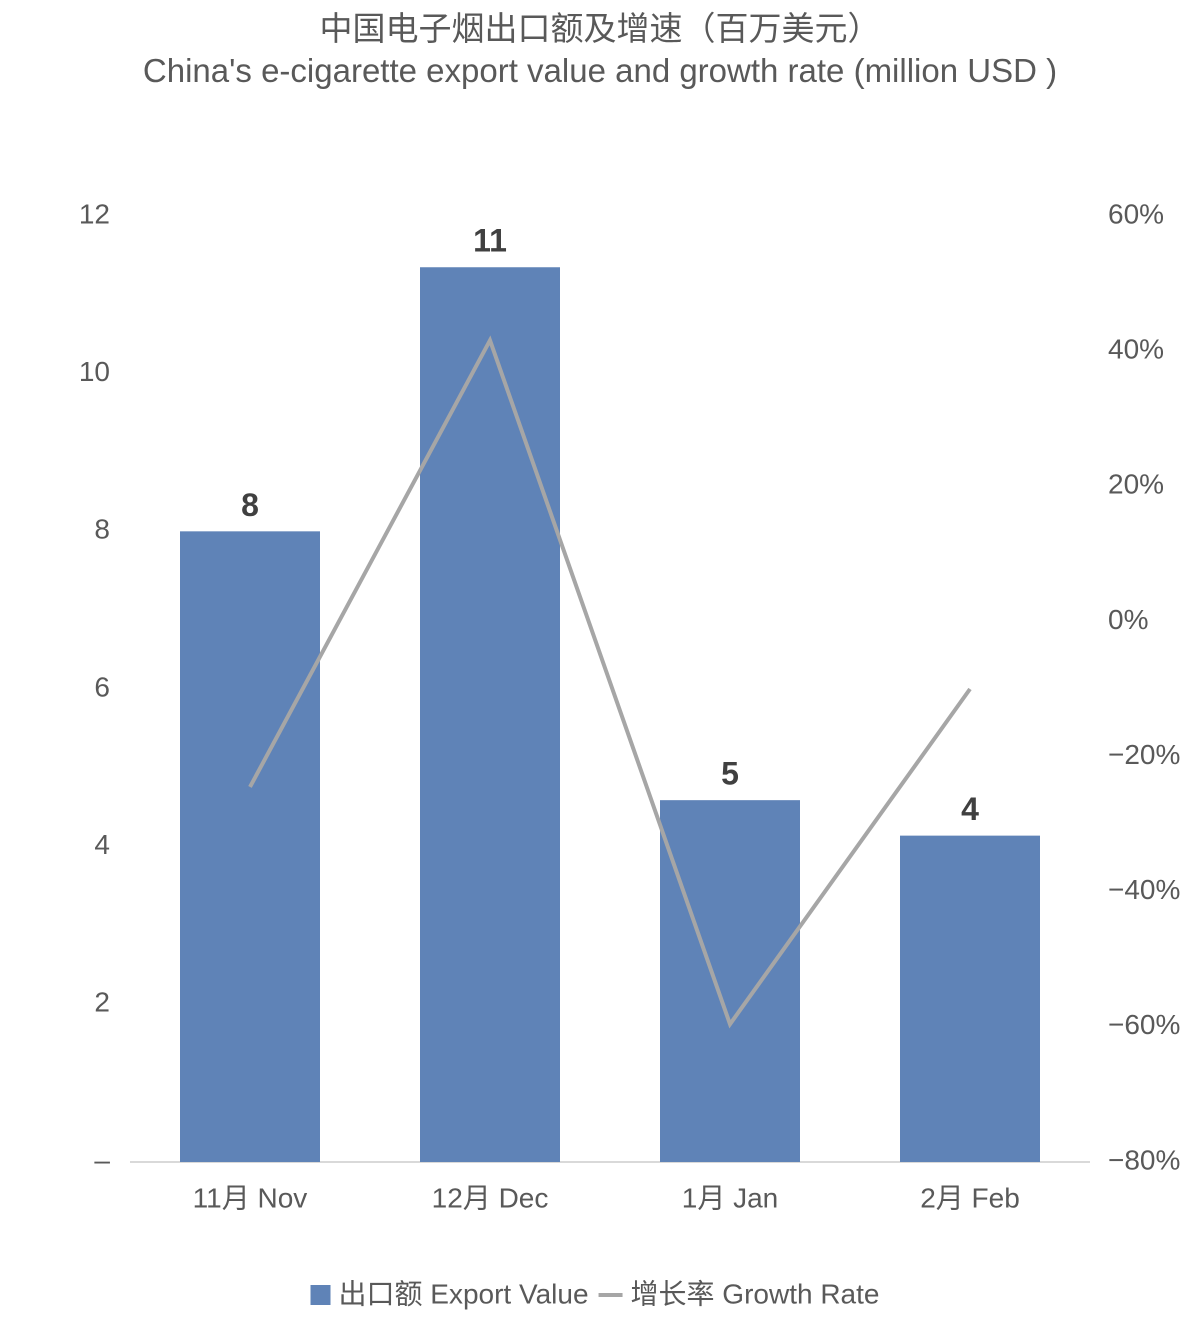 The image size is (1200, 1333). What do you see at coordinates (730, 1197) in the screenshot?
I see `x-tick-label: 1月 Jan` at bounding box center [730, 1197].